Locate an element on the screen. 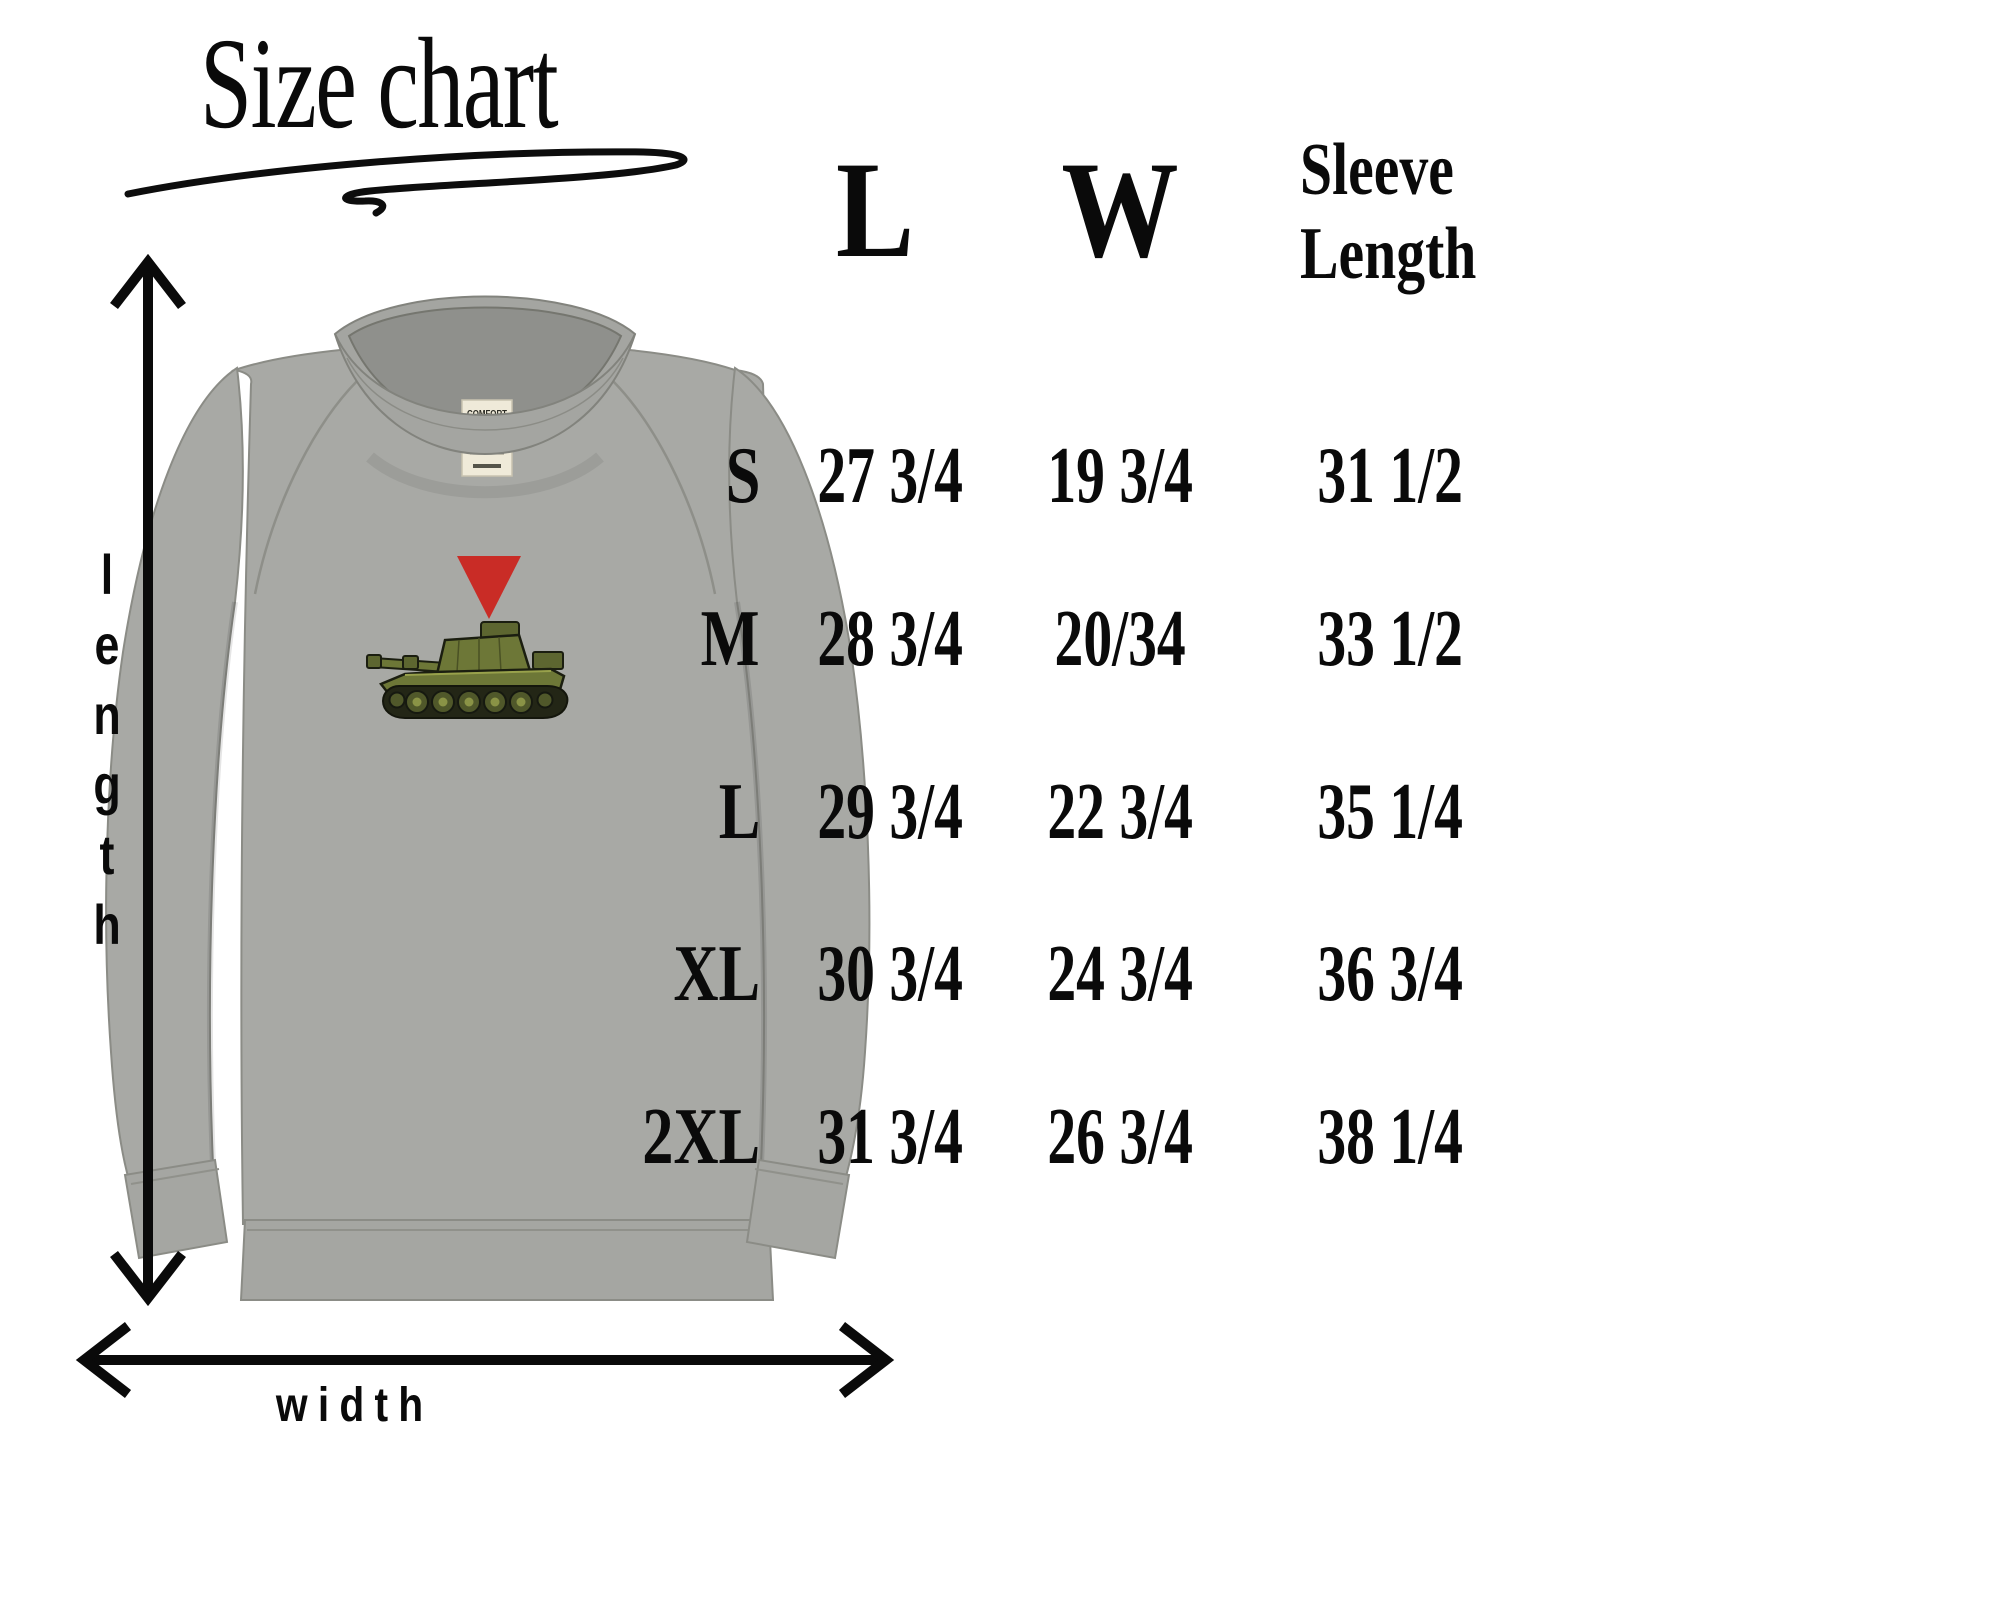 The image size is (2000, 1600). value-width: 19 3/4 is located at coordinates (1120, 476).